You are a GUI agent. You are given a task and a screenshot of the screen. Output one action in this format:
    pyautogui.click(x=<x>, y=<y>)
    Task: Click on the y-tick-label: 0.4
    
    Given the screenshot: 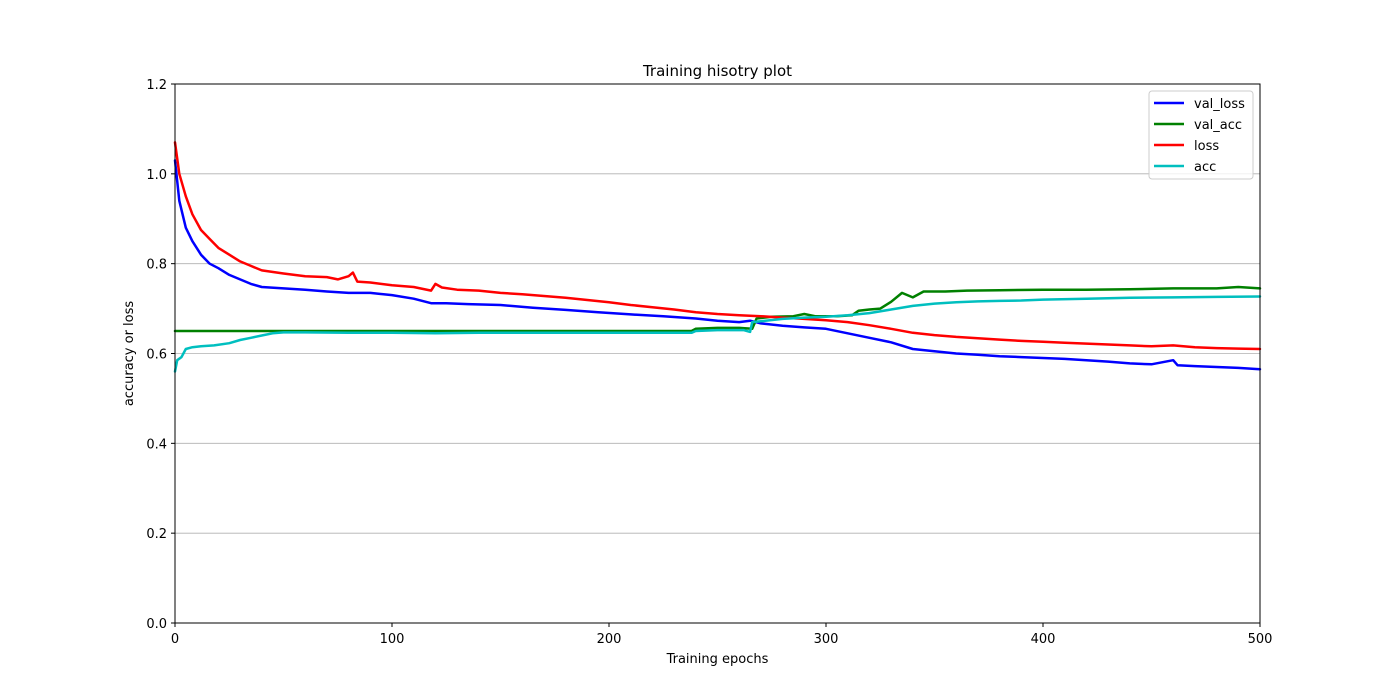 What is the action you would take?
    pyautogui.click(x=156, y=444)
    